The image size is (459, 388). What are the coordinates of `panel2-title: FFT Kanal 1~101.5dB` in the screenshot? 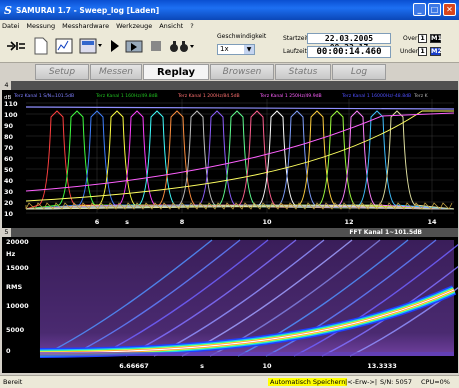 It's located at (385, 232).